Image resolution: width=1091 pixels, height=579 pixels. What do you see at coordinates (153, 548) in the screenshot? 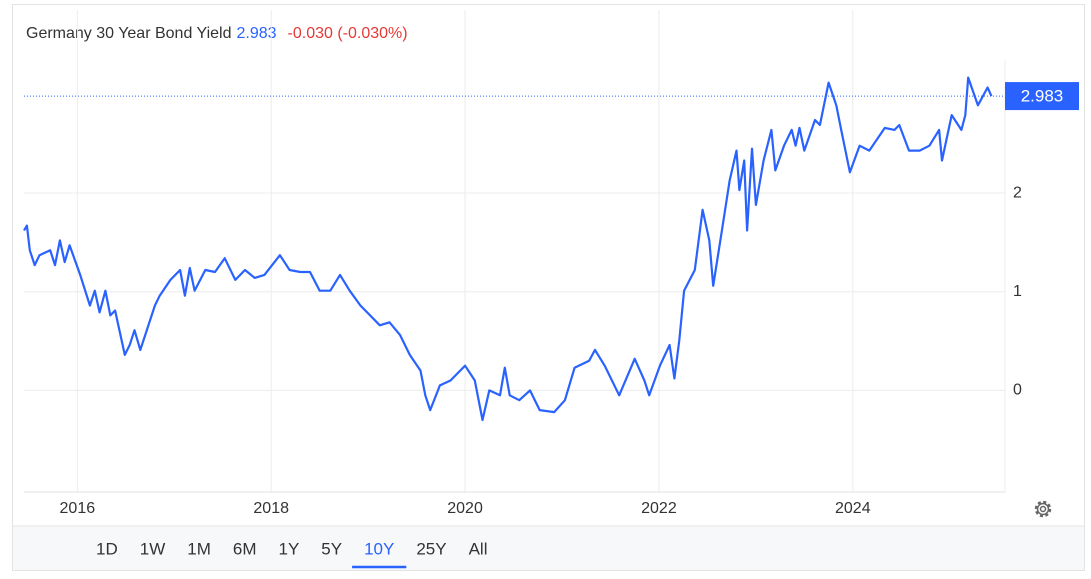
I see `range-button: 1W` at bounding box center [153, 548].